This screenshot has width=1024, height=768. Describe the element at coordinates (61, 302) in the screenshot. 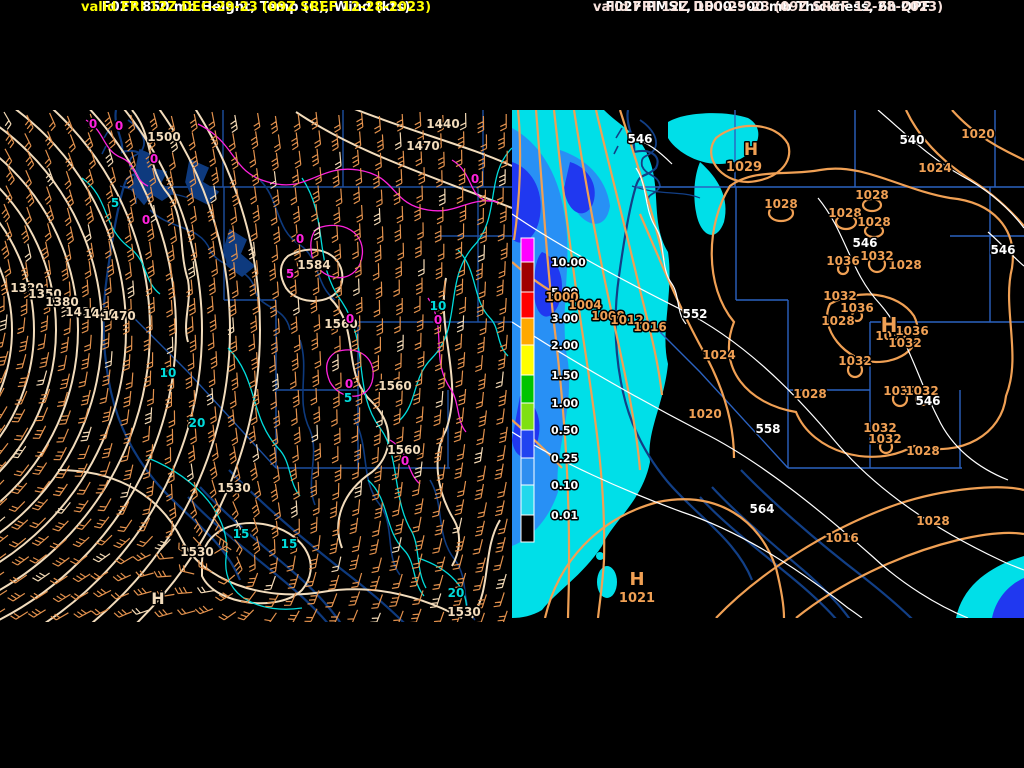

I see `height-contour-label: 1380` at that location.